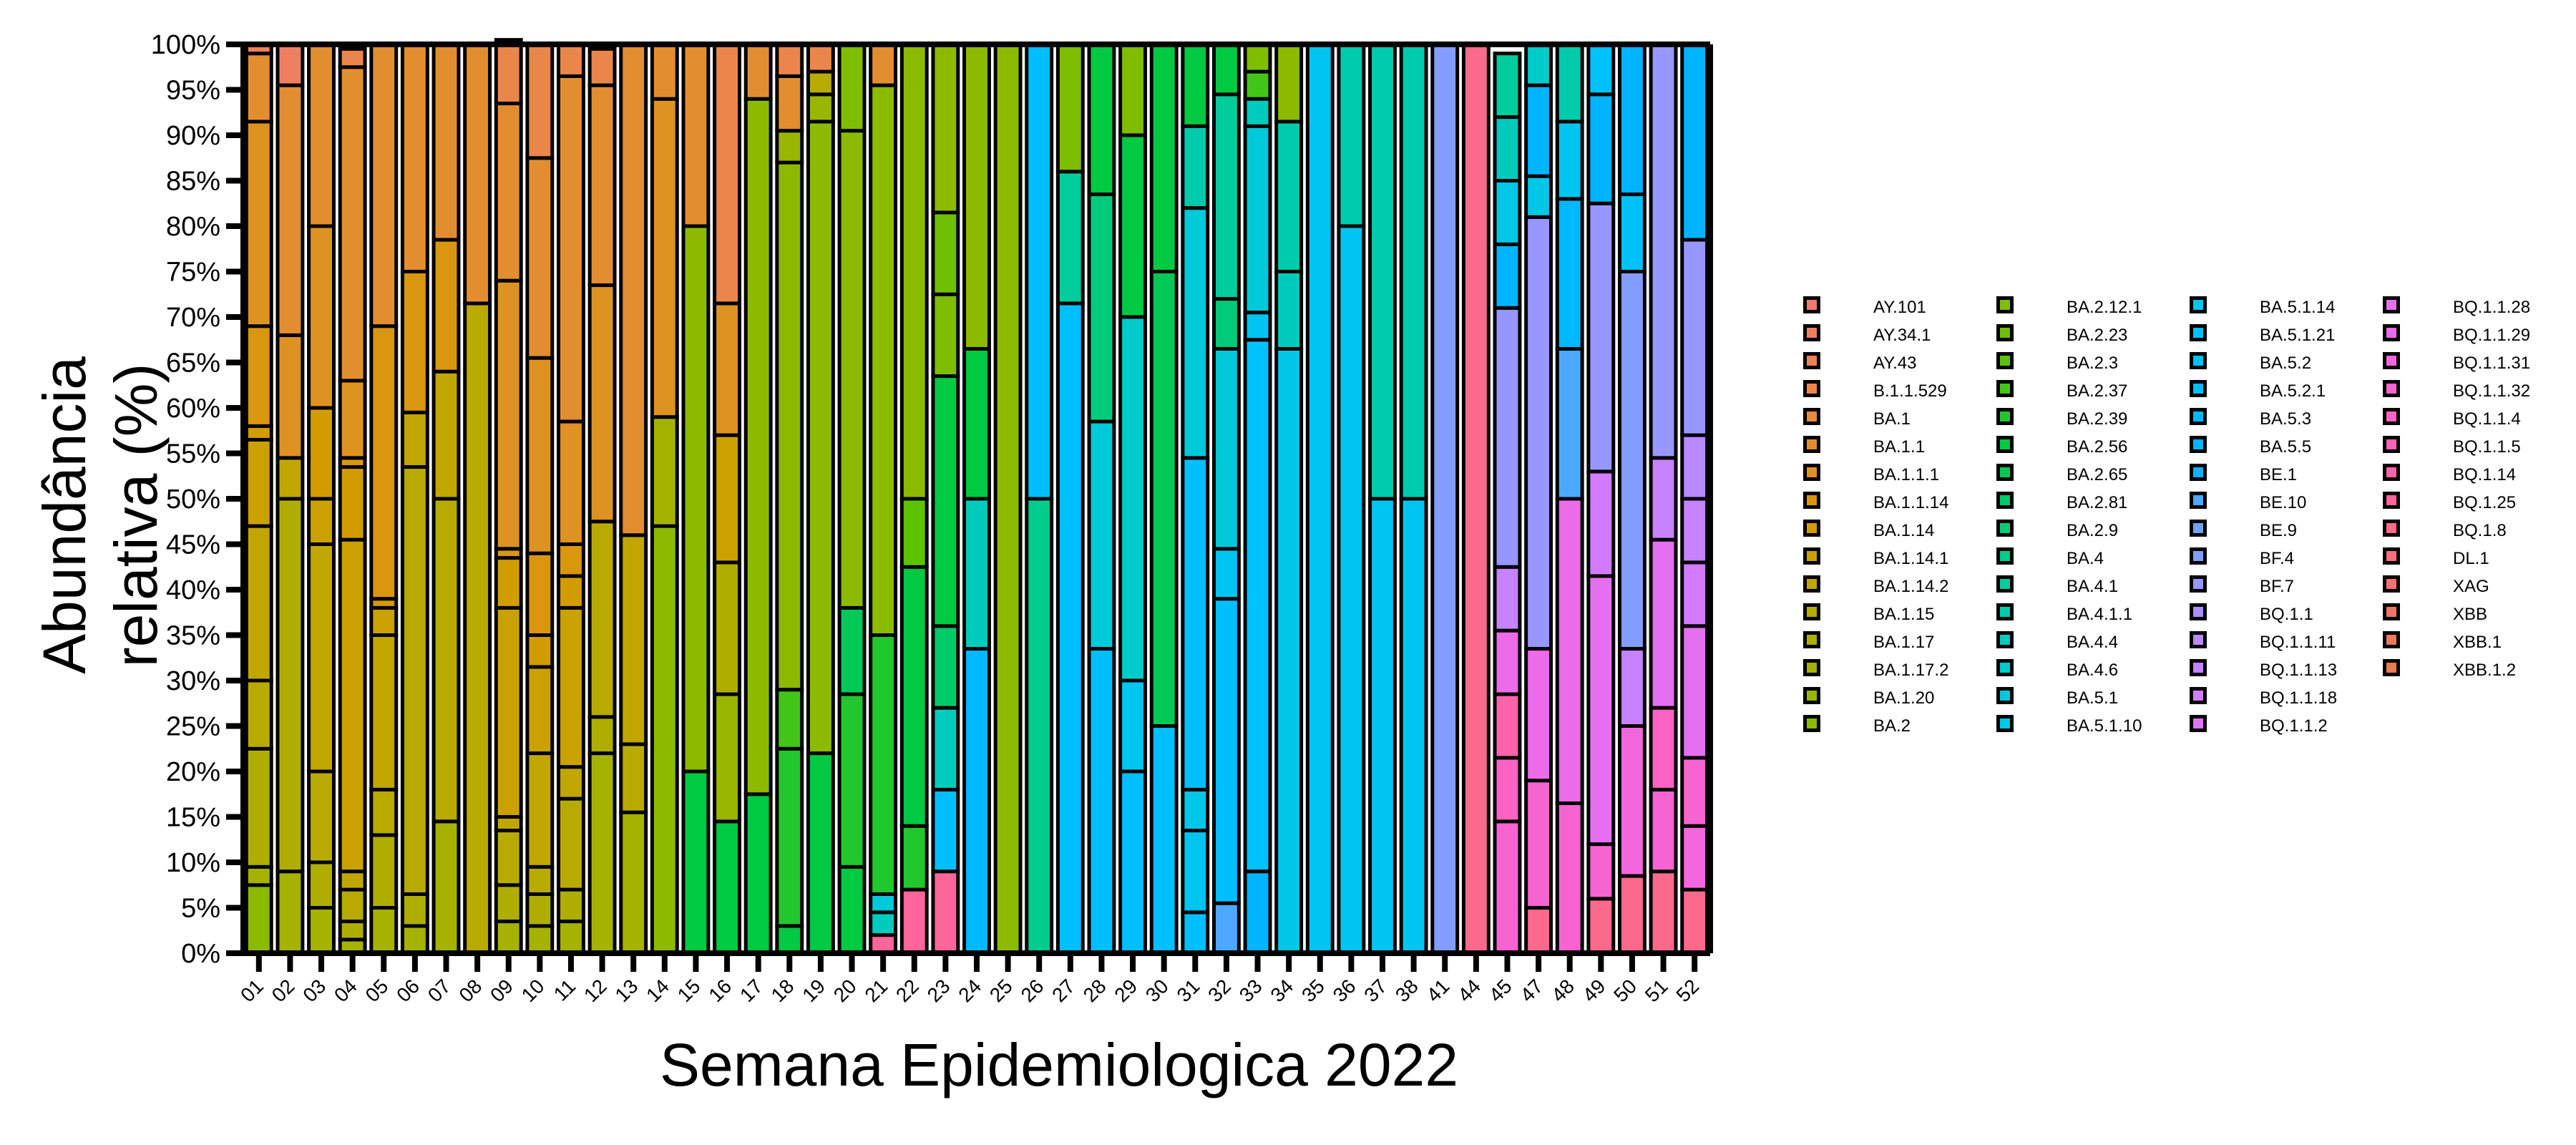 The height and width of the screenshot is (1145, 2576). What do you see at coordinates (1095, 990) in the screenshot?
I see `x-tick-label: 28` at bounding box center [1095, 990].